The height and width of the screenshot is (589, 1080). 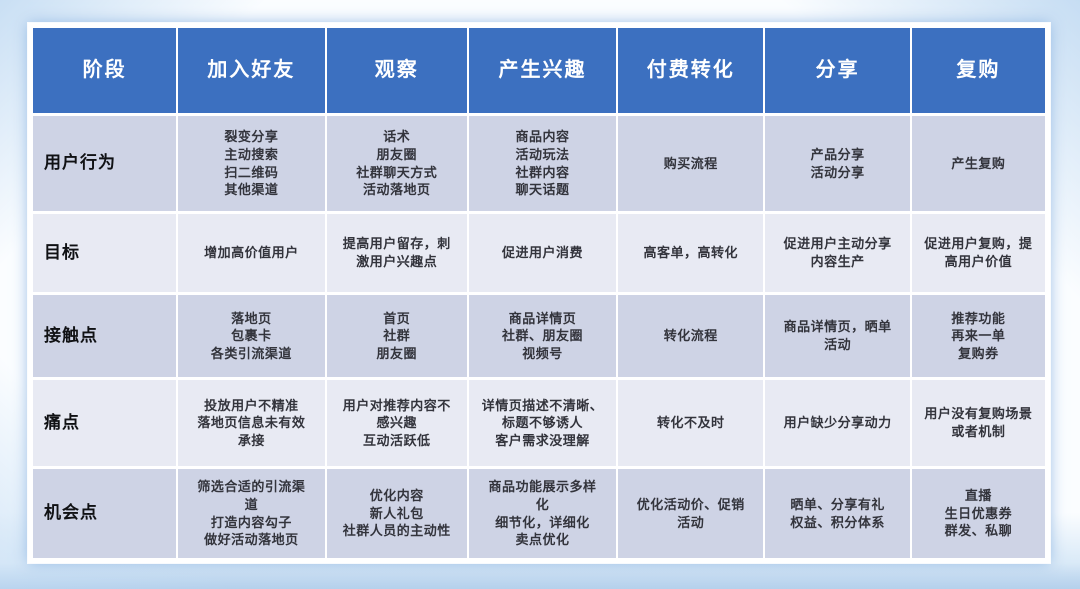 I want to click on table-cell-r3-c3: 转化不及时, so click(x=691, y=423).